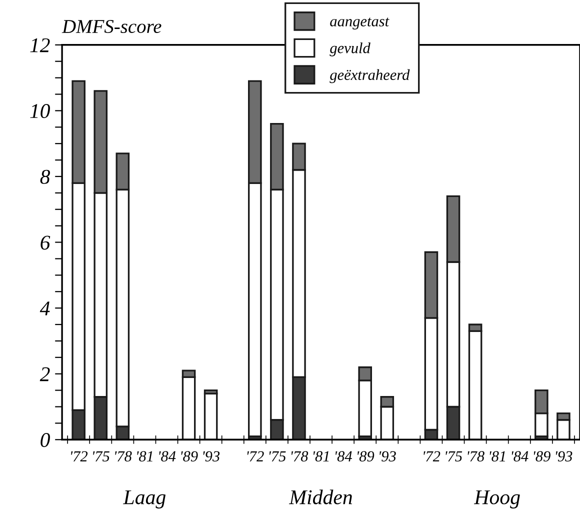 The image size is (580, 516). I want to click on legend-label: gevuld, so click(350, 49).